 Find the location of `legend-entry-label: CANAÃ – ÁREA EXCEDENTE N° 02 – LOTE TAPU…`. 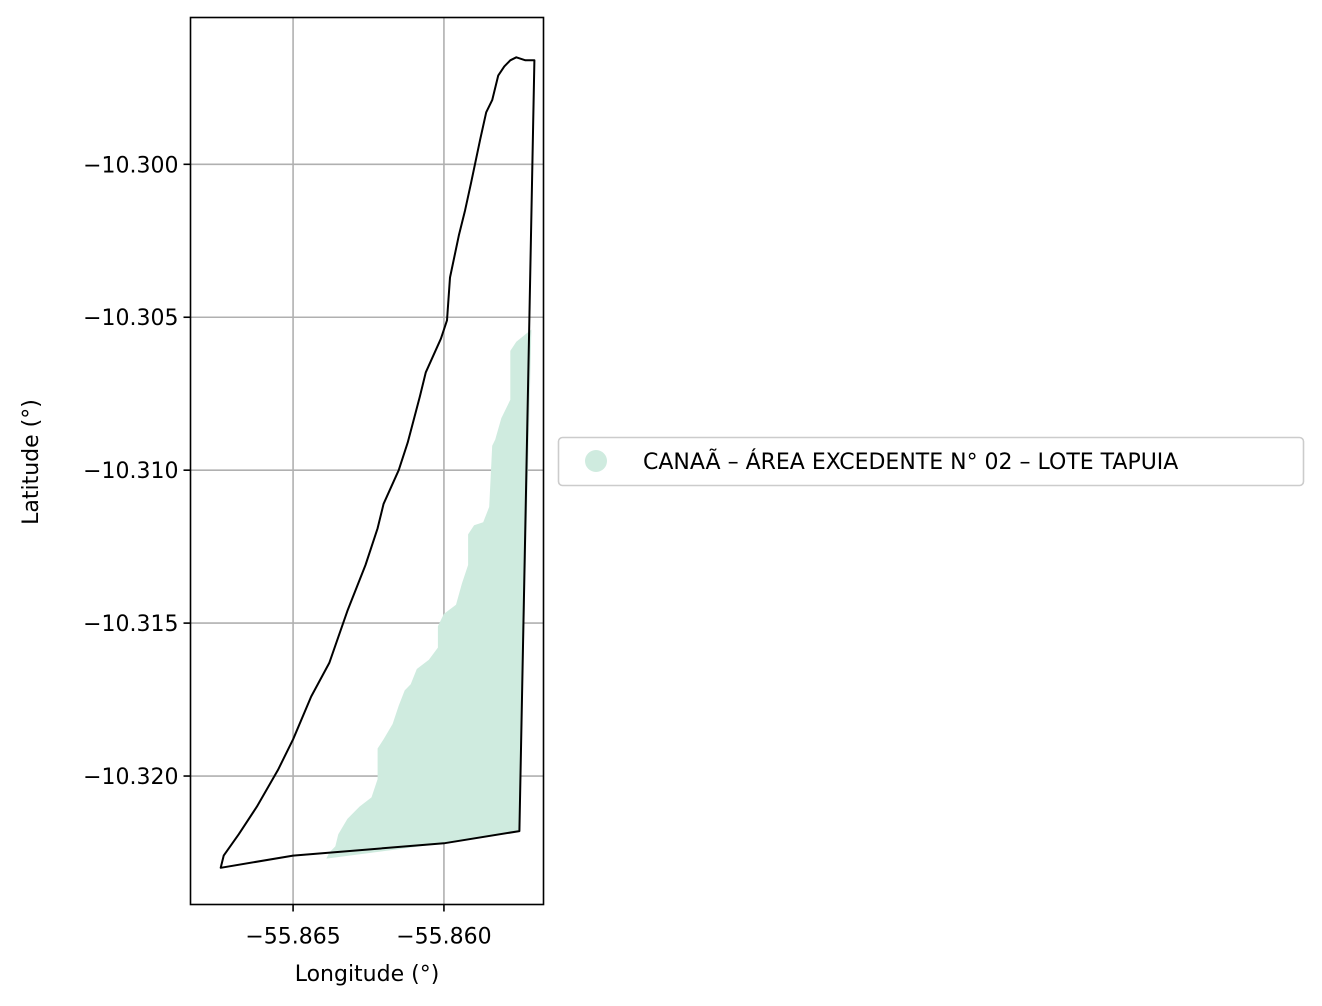

legend-entry-label: CANAÃ – ÁREA EXCEDENTE N° 02 – LOTE TAPU… is located at coordinates (910, 461).